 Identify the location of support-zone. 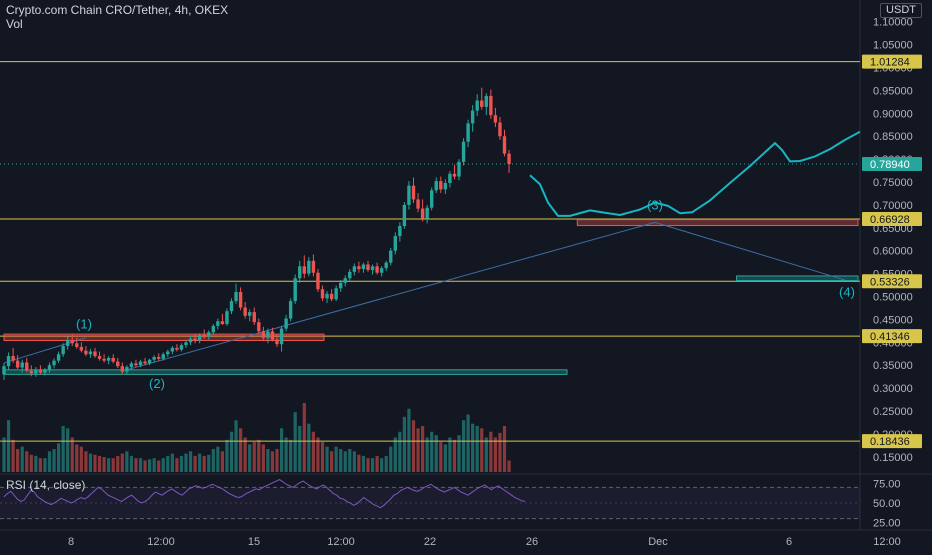
(797, 278).